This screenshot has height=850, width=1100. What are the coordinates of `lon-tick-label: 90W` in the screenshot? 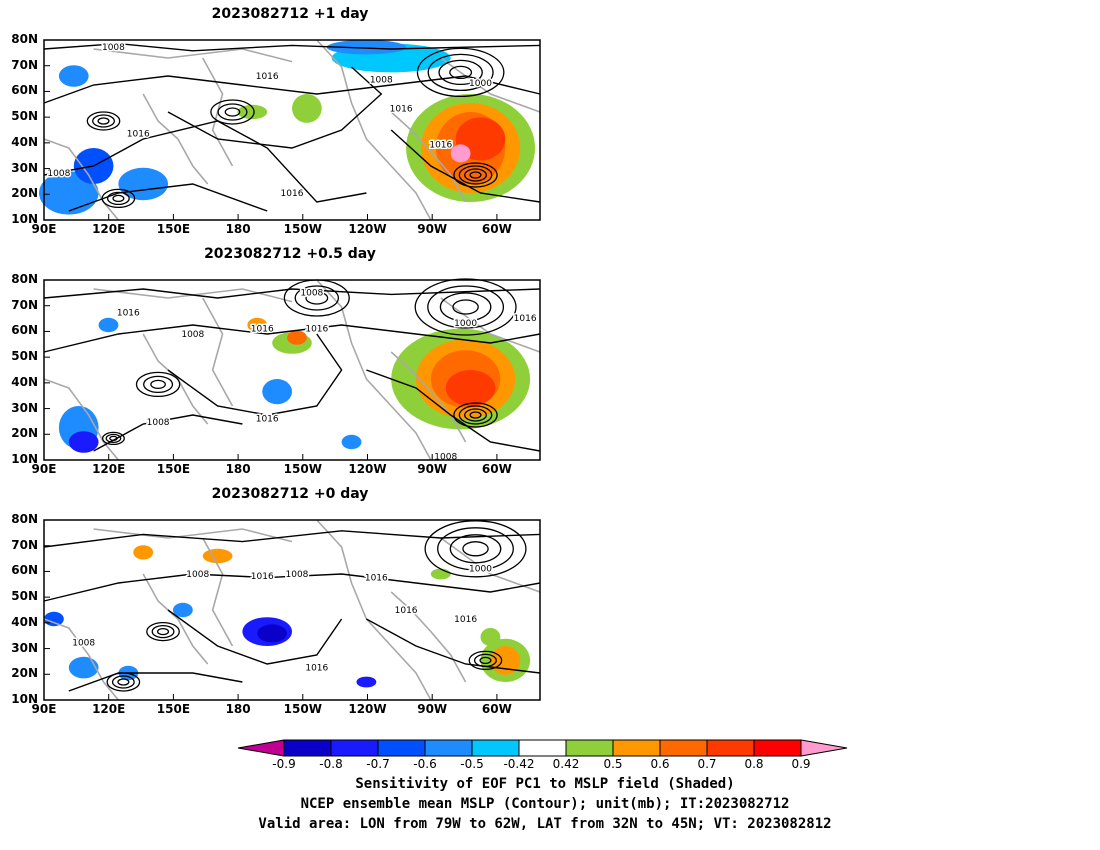 It's located at (432, 229).